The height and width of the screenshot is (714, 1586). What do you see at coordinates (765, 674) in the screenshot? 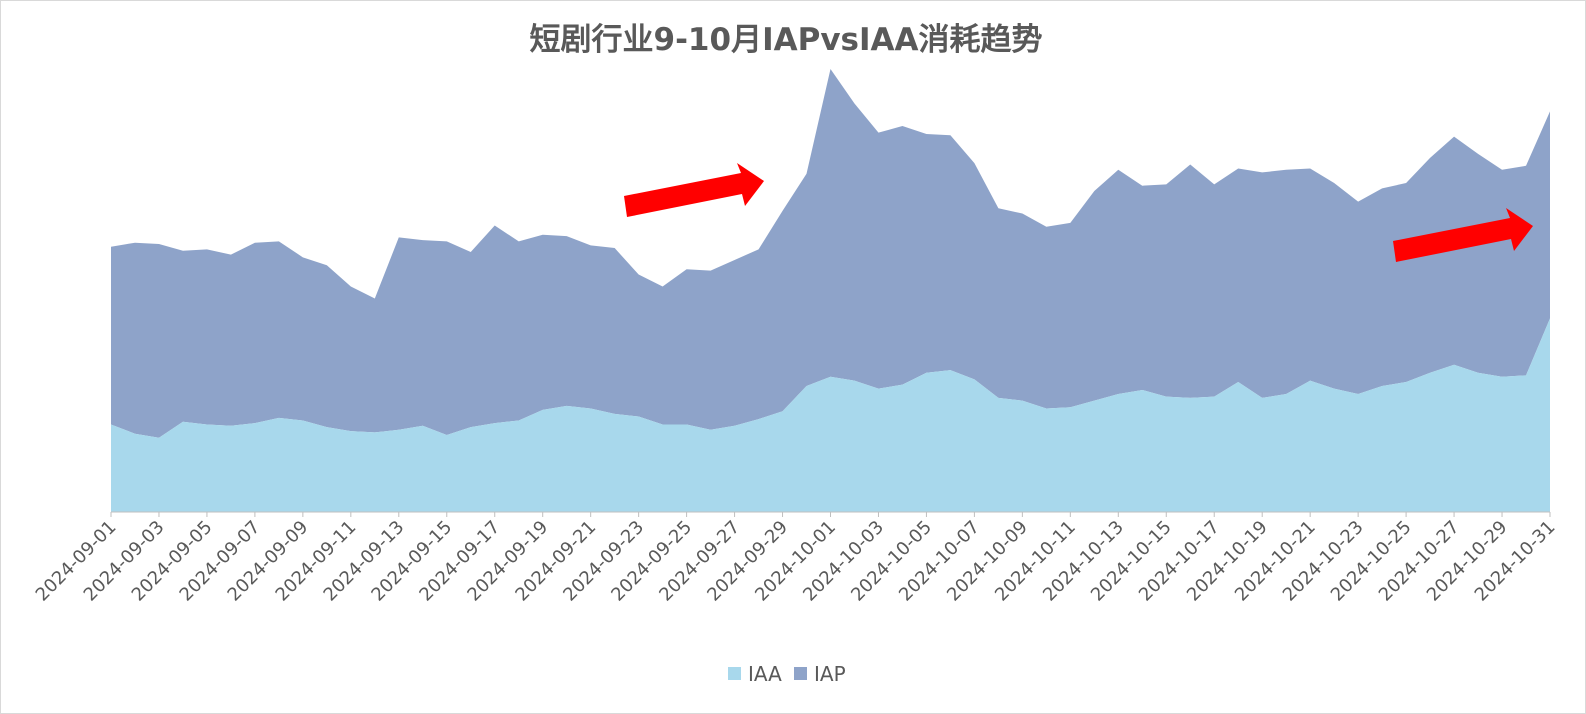
I see `legend-label-iaa: IAA` at bounding box center [765, 674].